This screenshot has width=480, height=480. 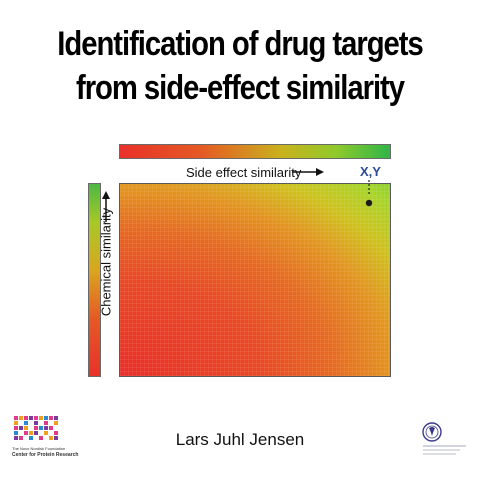 I want to click on chemical-color-scale, so click(x=94, y=280).